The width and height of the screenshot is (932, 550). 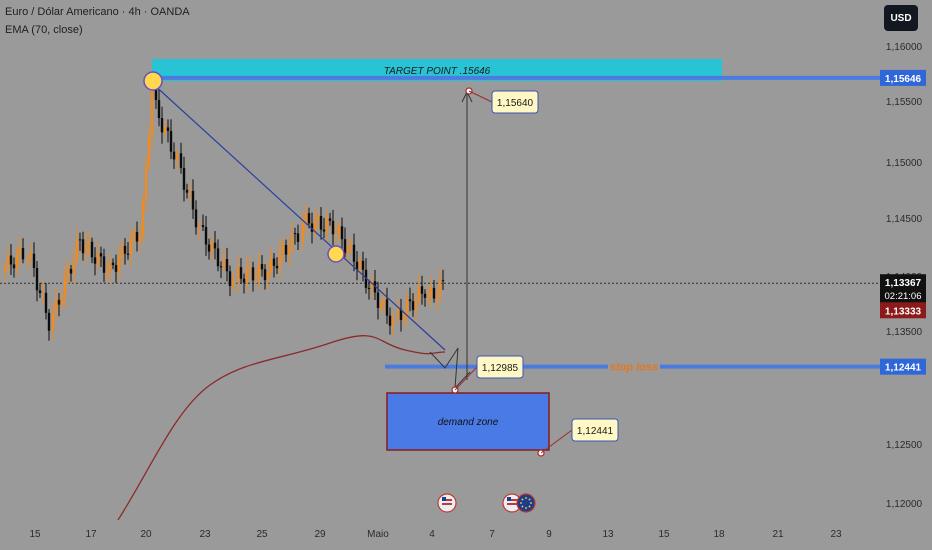 What do you see at coordinates (205, 534) in the screenshot?
I see `x-tick-label: 23` at bounding box center [205, 534].